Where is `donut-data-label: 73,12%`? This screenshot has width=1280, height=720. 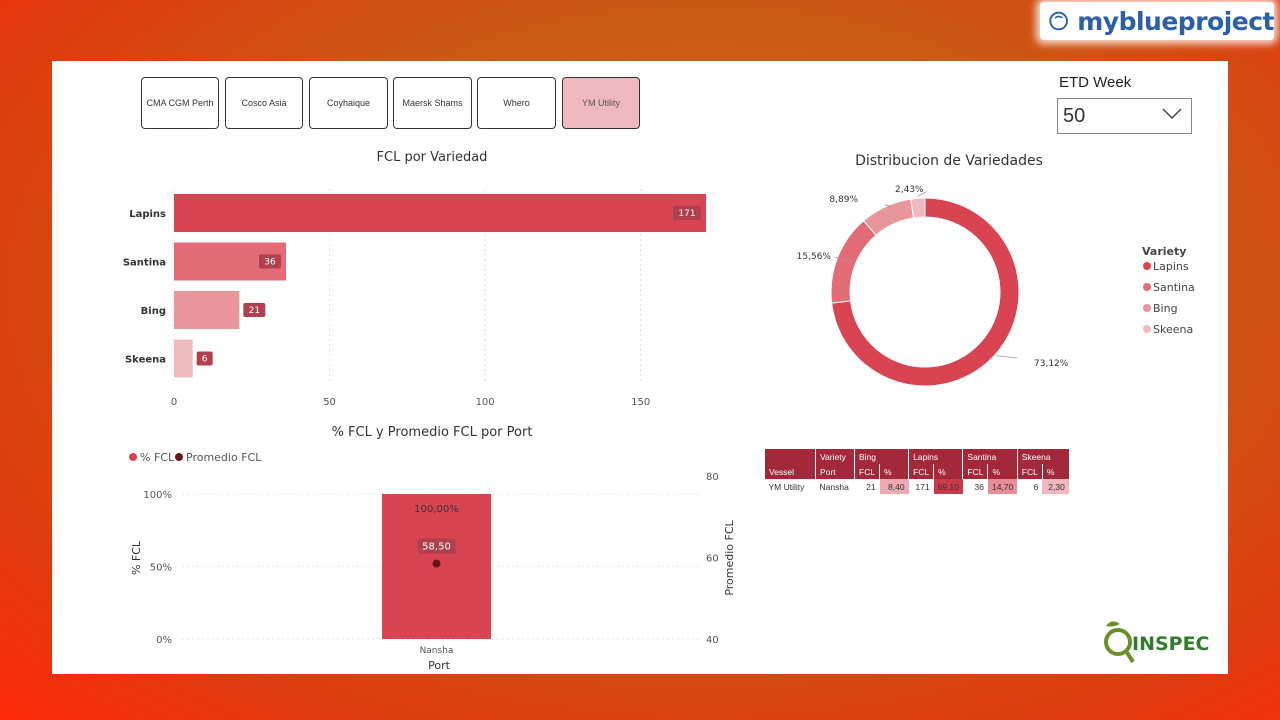
donut-data-label: 73,12% is located at coordinates (1051, 364).